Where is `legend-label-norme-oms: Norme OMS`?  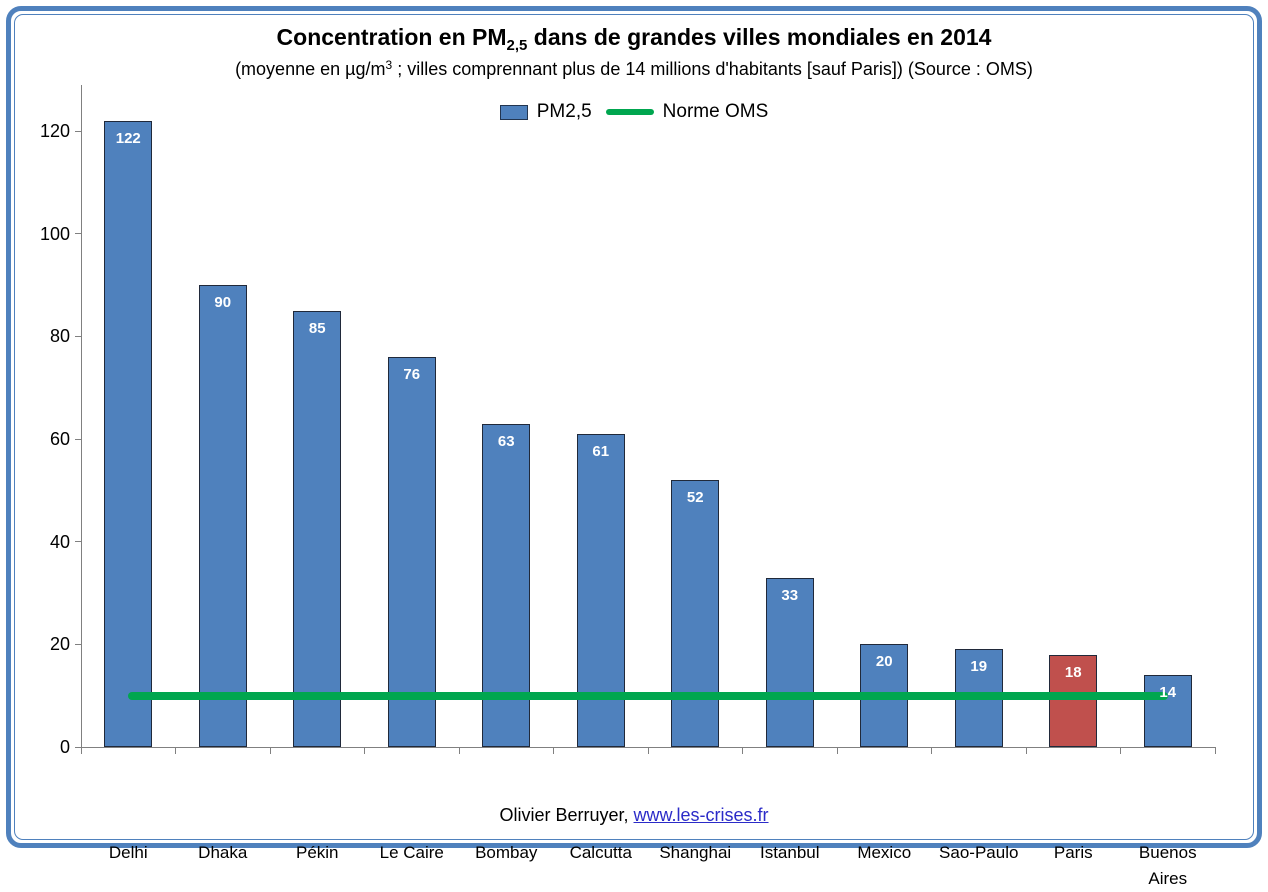 legend-label-norme-oms: Norme OMS is located at coordinates (716, 112).